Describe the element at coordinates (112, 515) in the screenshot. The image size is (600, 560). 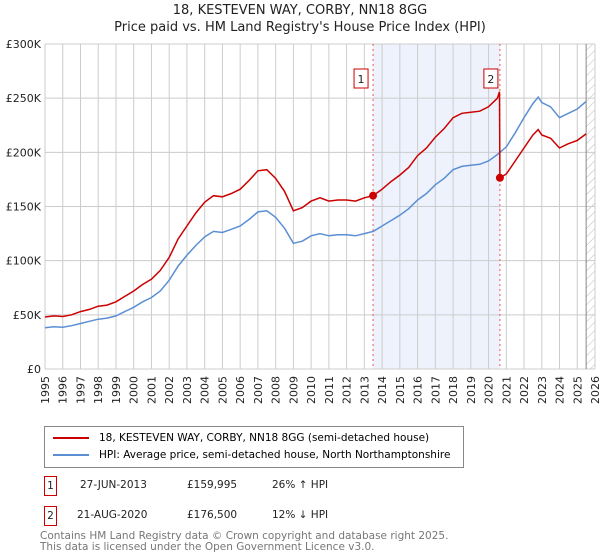
I see `sale-date: 21-AUG-2020` at that location.